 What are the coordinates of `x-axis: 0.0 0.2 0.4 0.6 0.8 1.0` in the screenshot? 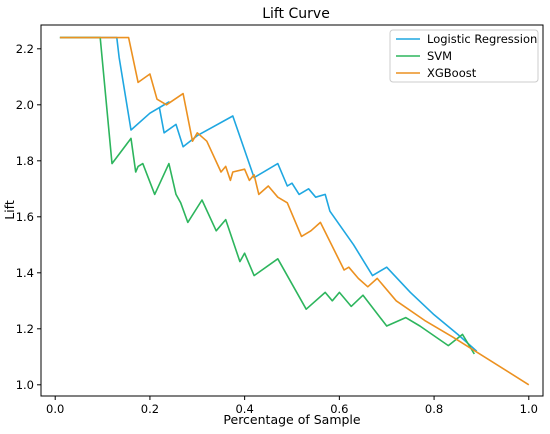 It's located at (292, 406).